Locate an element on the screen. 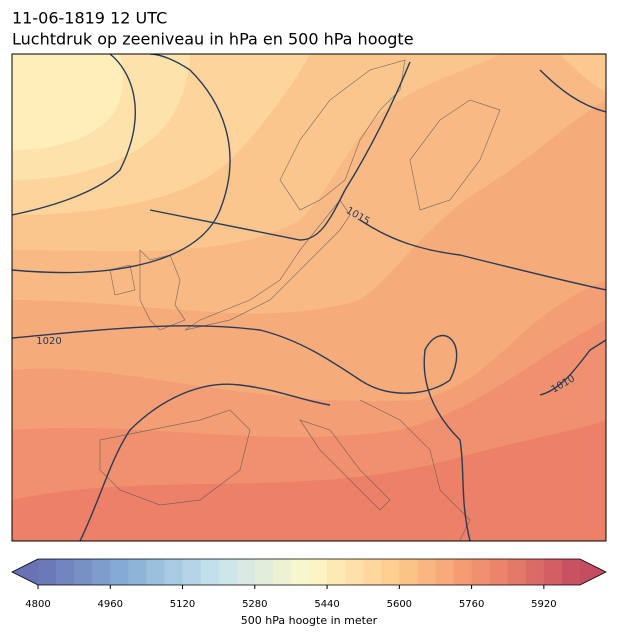 This screenshot has width=618, height=643. colorbar-tick-label: 5280 is located at coordinates (254, 604).